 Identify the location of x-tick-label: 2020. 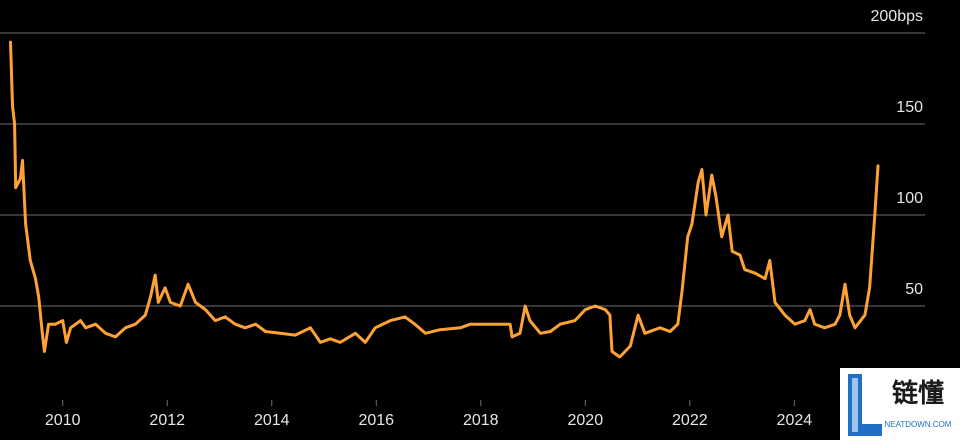
(586, 420).